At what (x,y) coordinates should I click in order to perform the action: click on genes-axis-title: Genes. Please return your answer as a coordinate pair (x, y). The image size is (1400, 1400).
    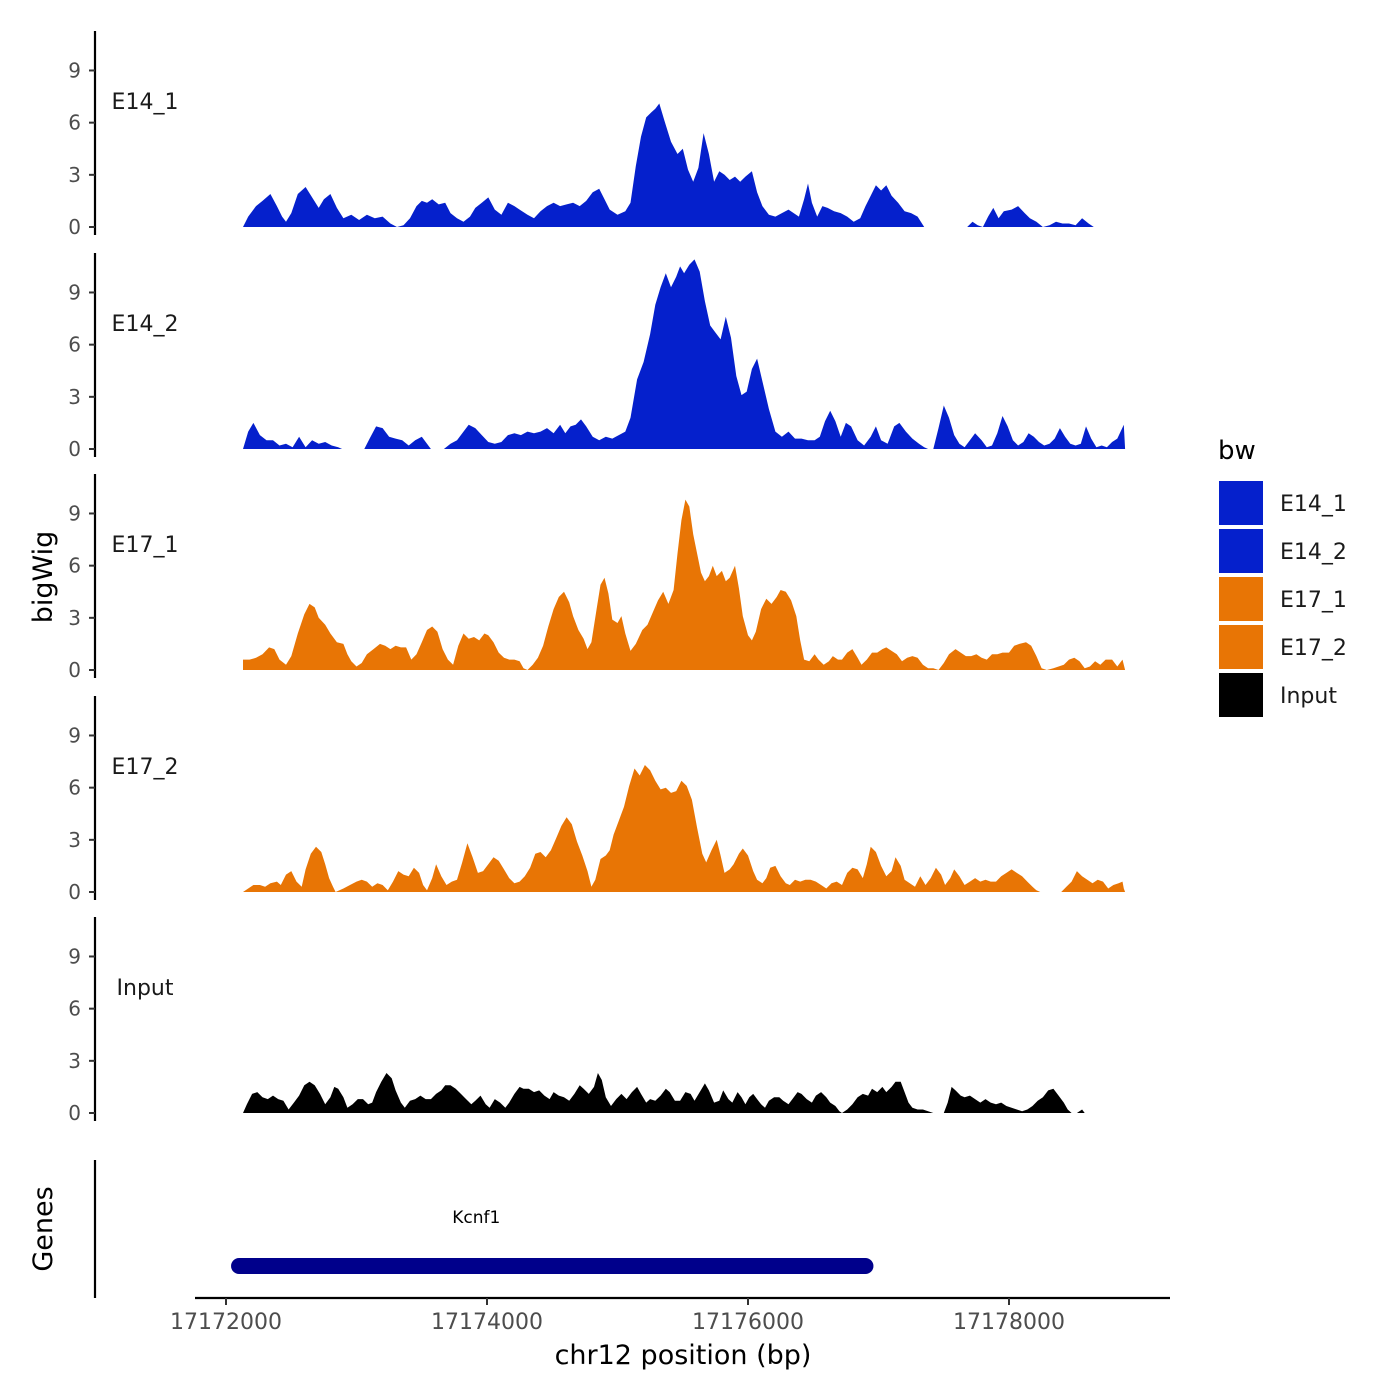
    Looking at the image, I should click on (43, 1228).